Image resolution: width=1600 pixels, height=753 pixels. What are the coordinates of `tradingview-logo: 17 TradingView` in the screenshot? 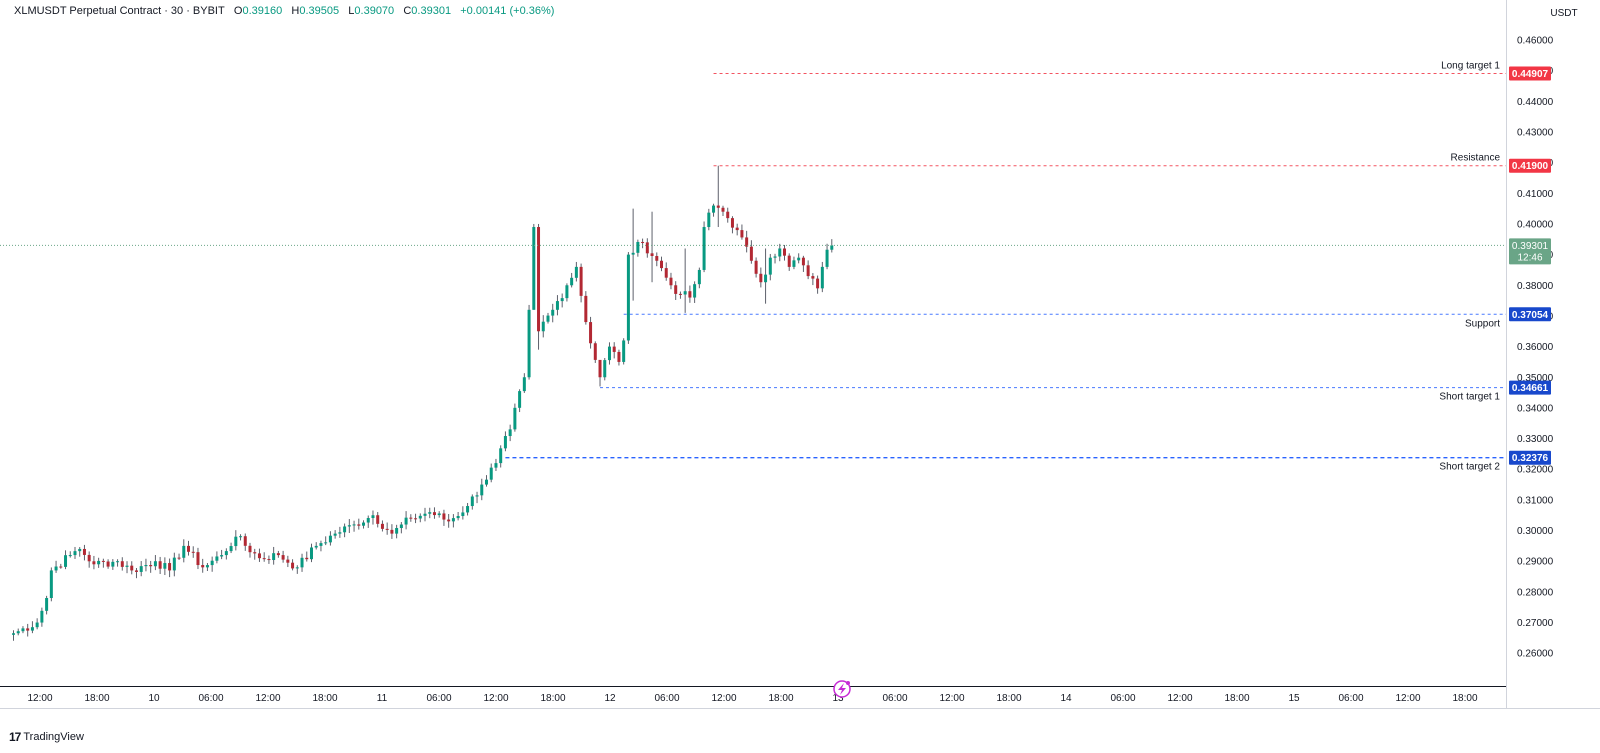 It's located at (46, 737).